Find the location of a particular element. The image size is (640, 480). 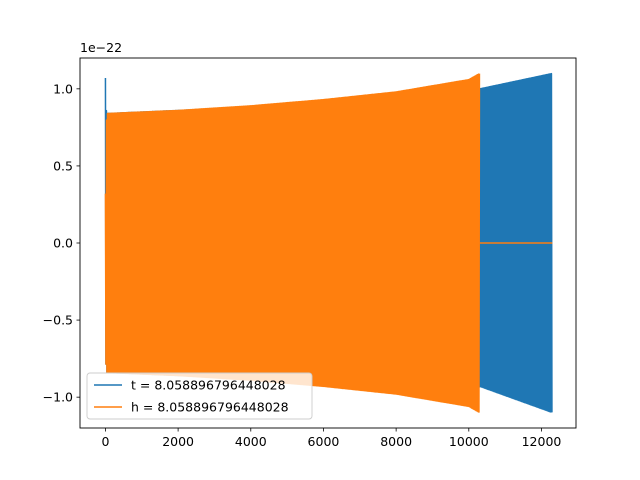

legend-box is located at coordinates (199, 396).